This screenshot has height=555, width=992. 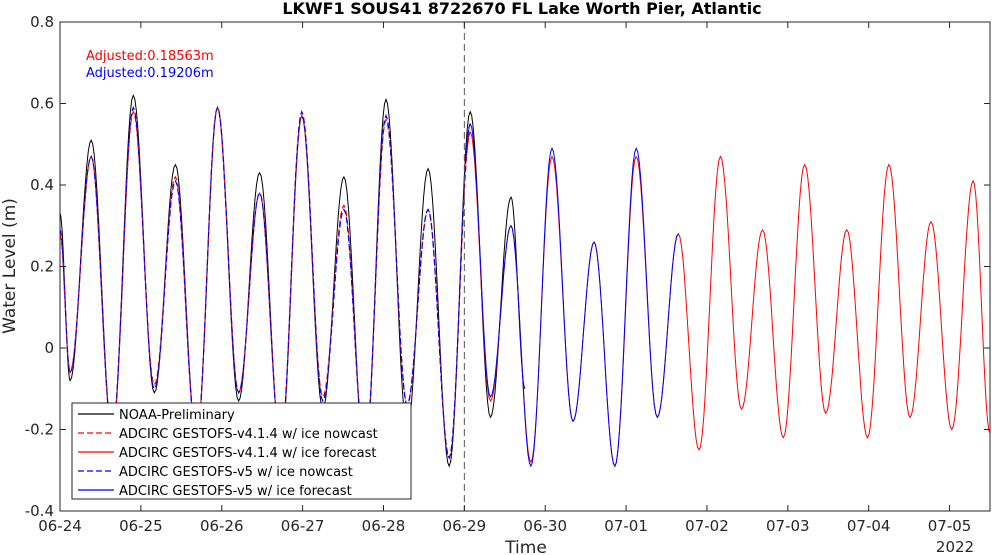 I want to click on legend-entry-label: ADCIRC GESTOFS-v5 w/ ice forecast, so click(x=235, y=491).